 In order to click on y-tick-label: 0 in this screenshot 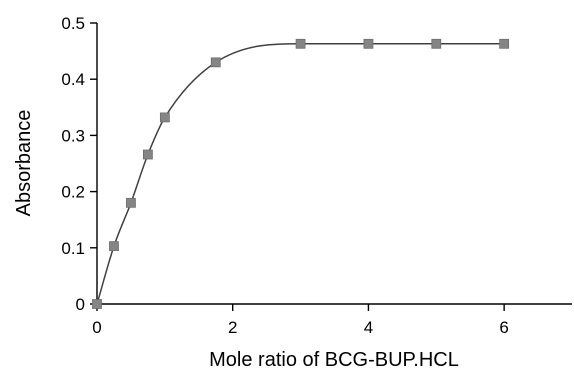, I will do `click(80, 304)`.